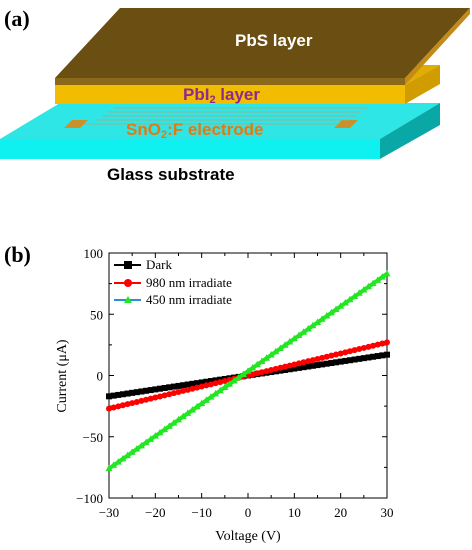 The image size is (472, 550). What do you see at coordinates (96, 314) in the screenshot?
I see `y-tick-label: 50` at bounding box center [96, 314].